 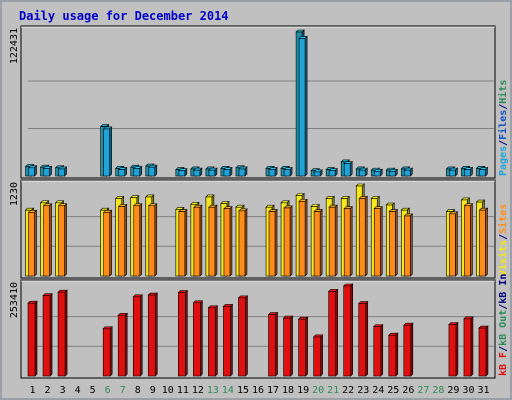 I want to click on x-tick-label-21: 21, so click(x=333, y=390).